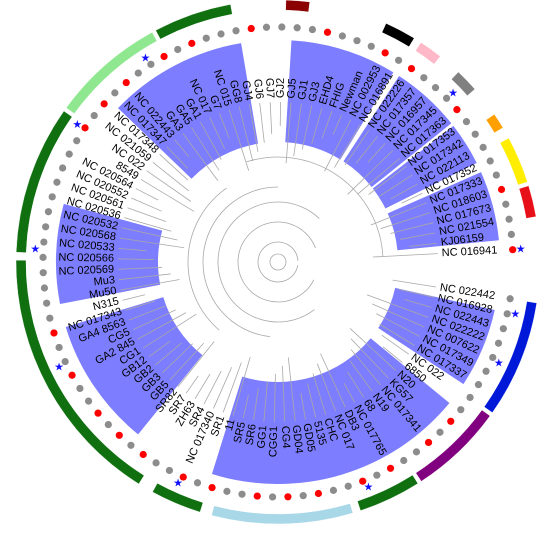 Image resolution: width=550 pixels, height=542 pixels. Describe the element at coordinates (87, 245) in the screenshot. I see `leaf-label: NC 020533` at that location.